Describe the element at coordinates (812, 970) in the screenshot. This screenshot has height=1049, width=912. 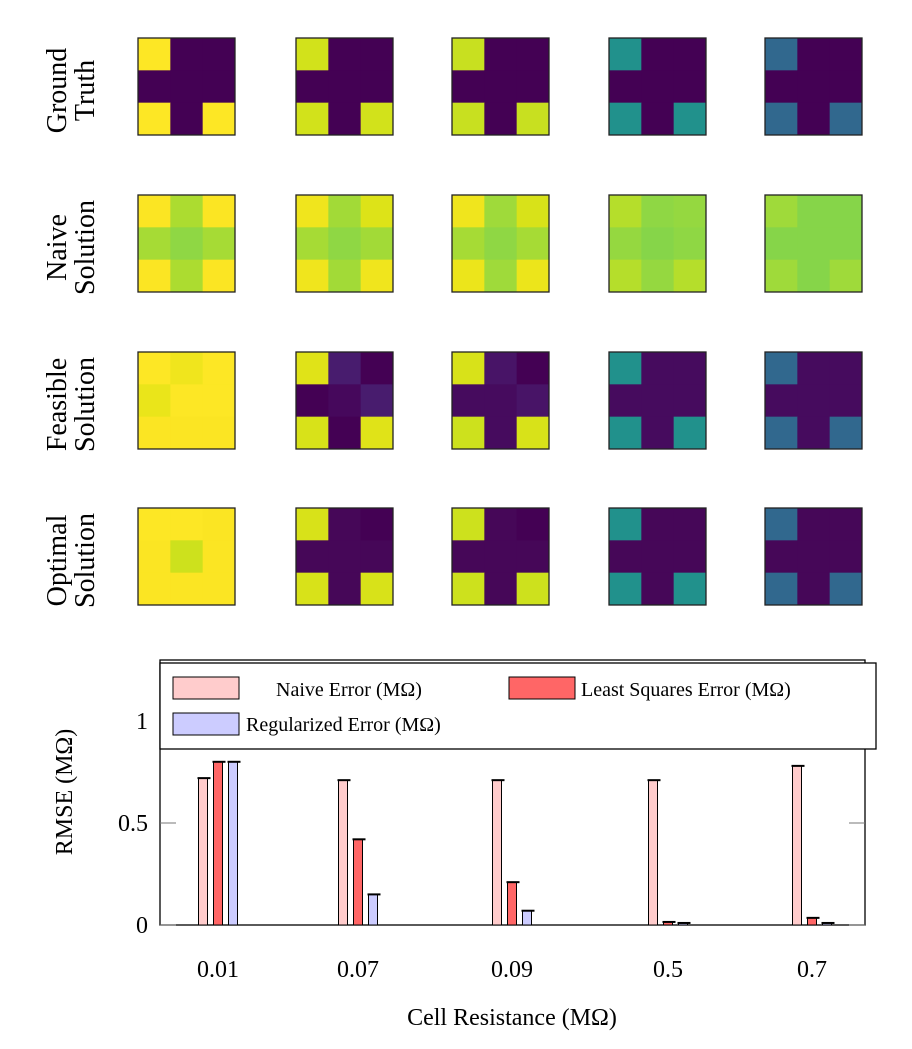
I see `x-tick-label: 0.7` at that location.